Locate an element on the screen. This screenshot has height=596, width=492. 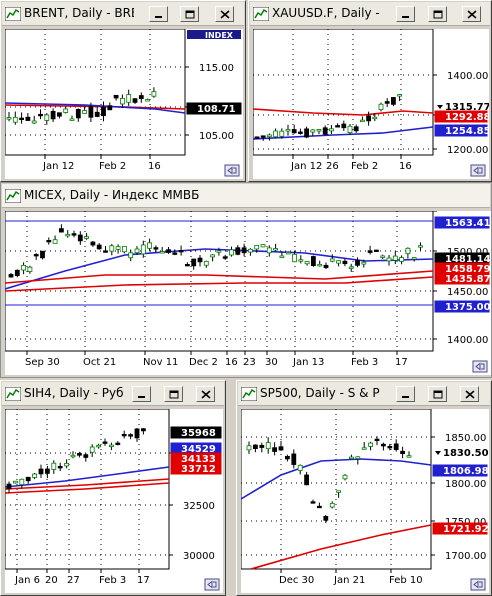
x-tick-label: Feb 2 is located at coordinates (364, 166).